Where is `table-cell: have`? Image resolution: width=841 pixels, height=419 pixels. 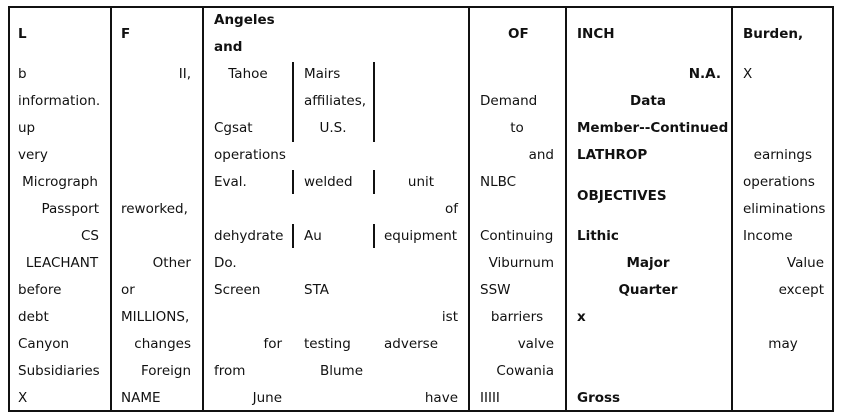
table-cell: have is located at coordinates (441, 398).